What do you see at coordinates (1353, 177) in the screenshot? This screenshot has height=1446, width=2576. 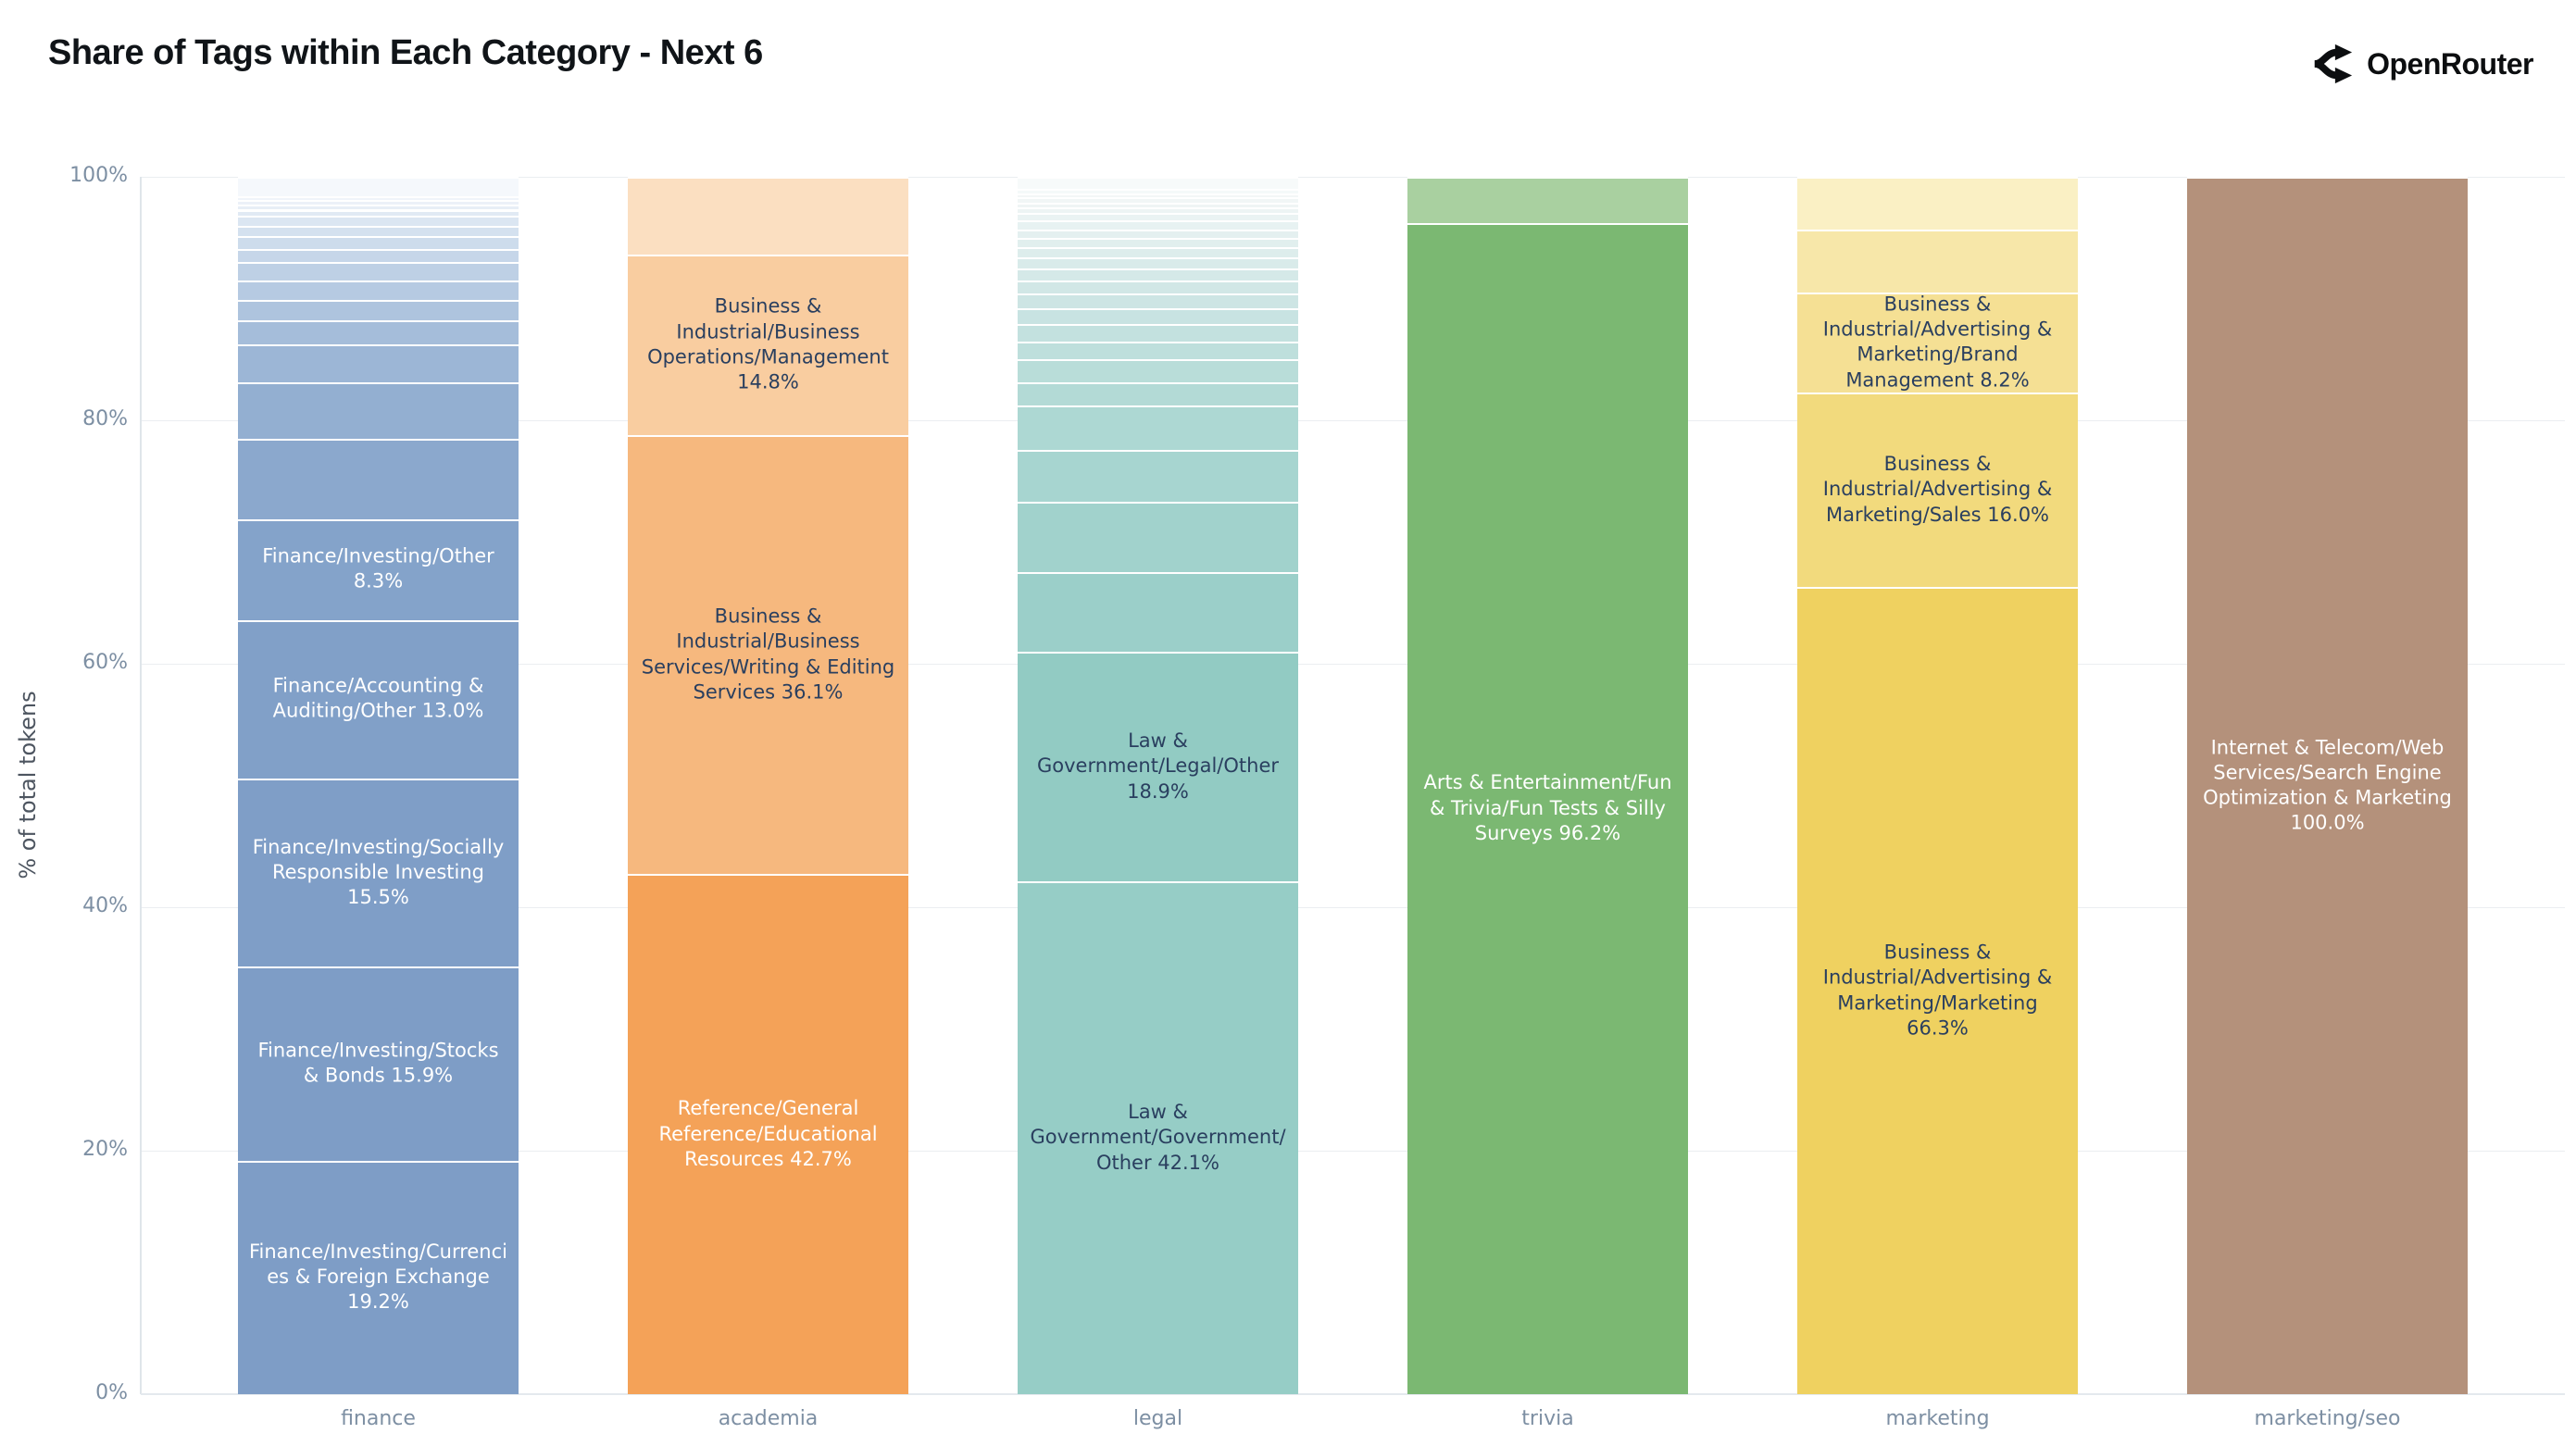 I see `gridline-100pct` at bounding box center [1353, 177].